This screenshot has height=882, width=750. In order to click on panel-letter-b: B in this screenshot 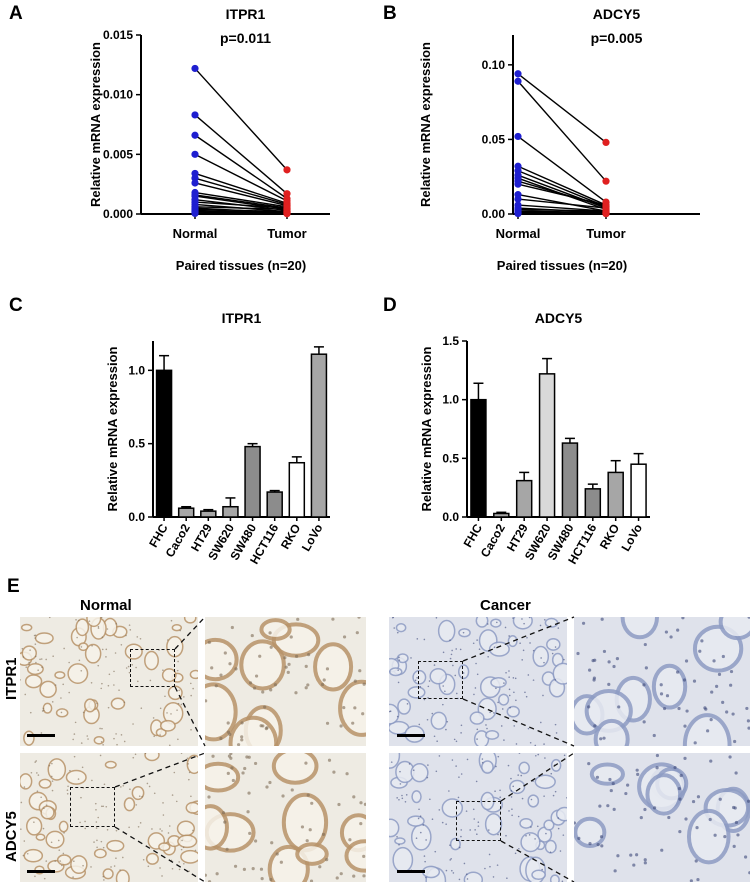, I will do `click(390, 13)`.